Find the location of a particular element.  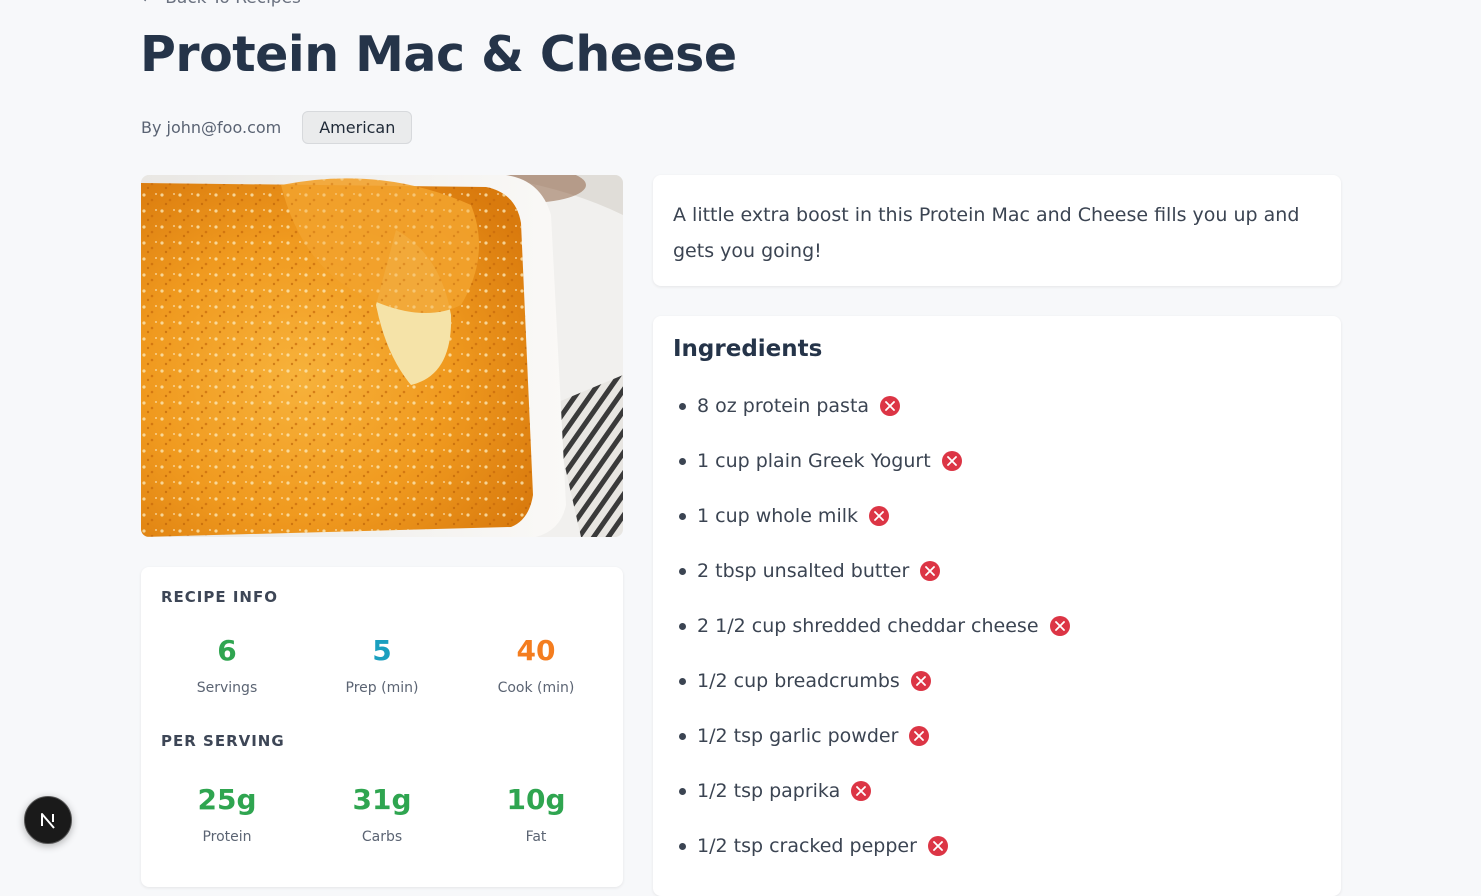

ingredient-text: 1 cup whole milk is located at coordinates (777, 516).